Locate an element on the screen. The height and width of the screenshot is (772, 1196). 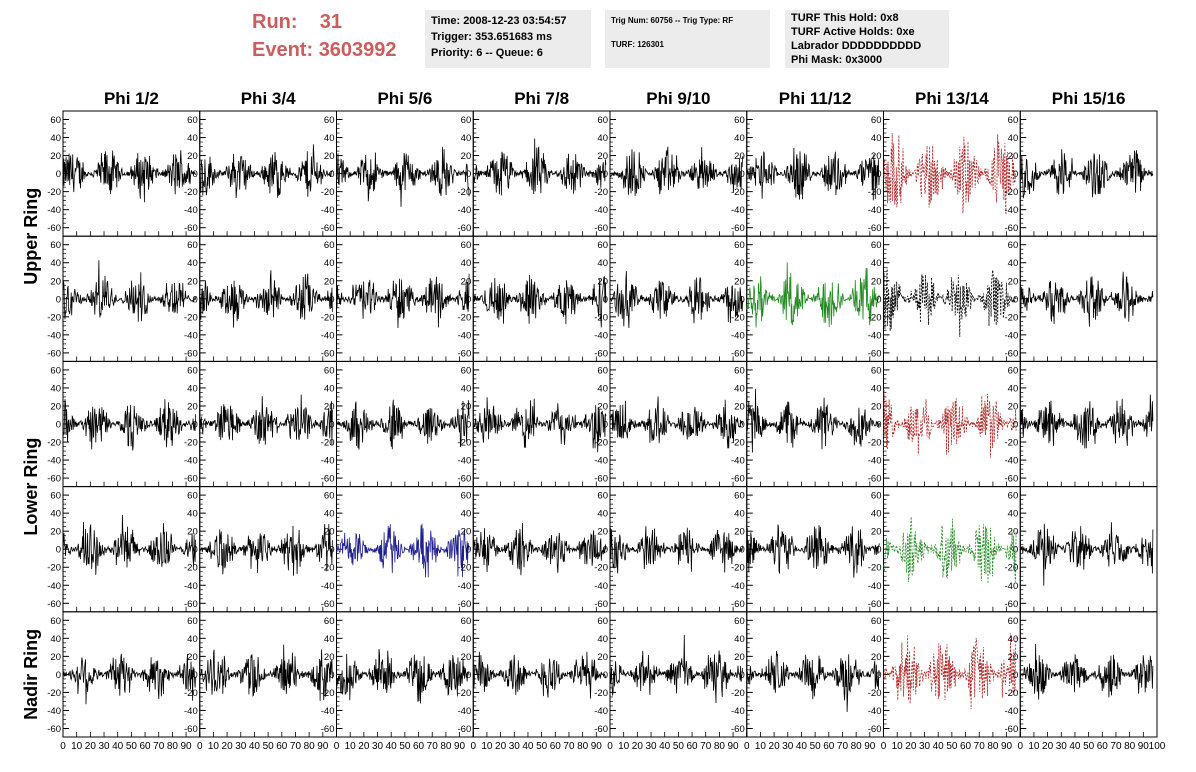
x-tick-label: 30 is located at coordinates (925, 746).